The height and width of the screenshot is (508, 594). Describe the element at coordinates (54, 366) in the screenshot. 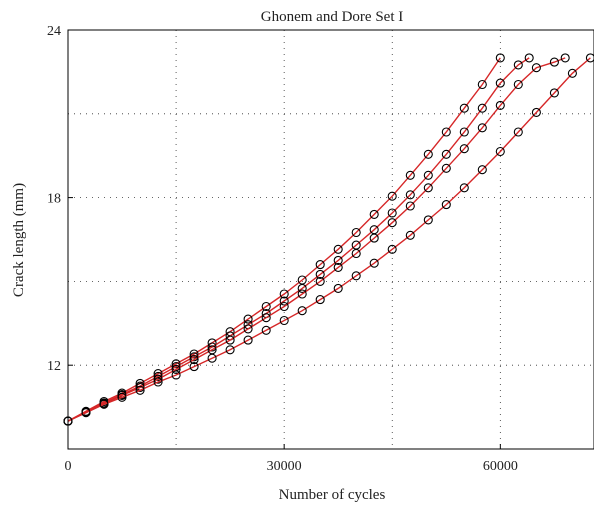

I see `y-tick-label: 12` at that location.